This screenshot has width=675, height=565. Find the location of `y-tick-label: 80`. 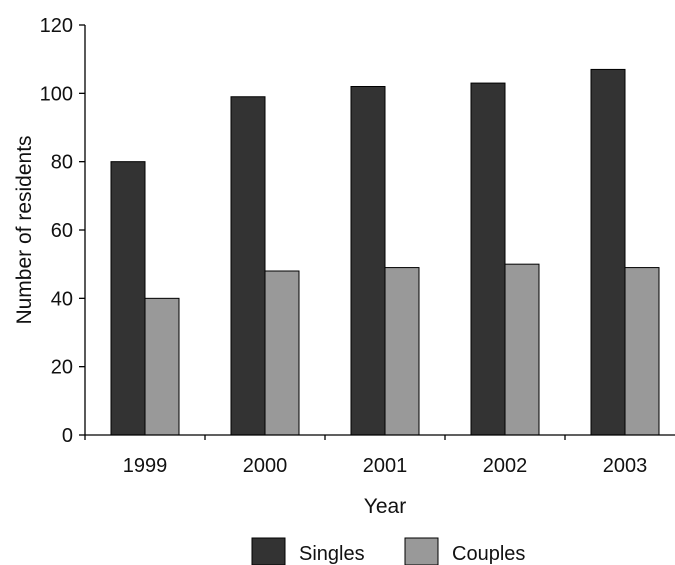

y-tick-label: 80 is located at coordinates (62, 163).